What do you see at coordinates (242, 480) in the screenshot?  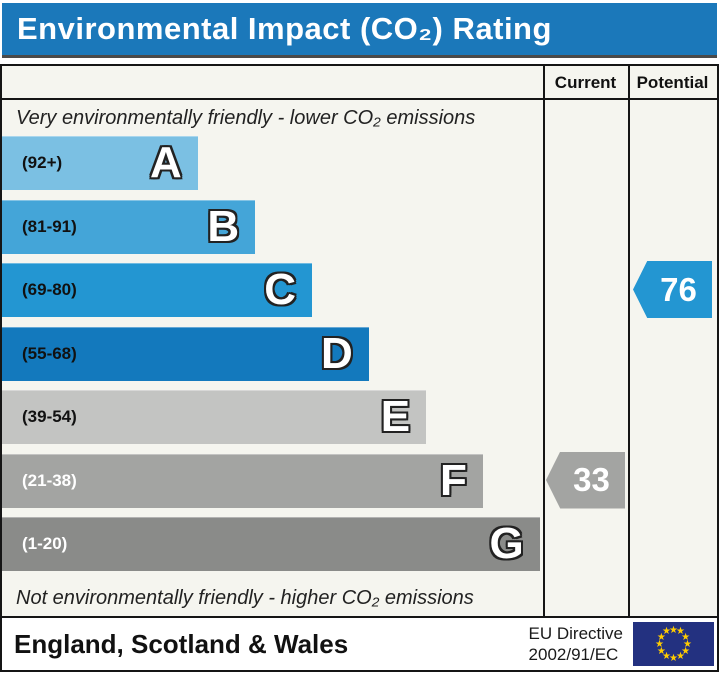 I see `band-bar-F: (21-38) F` at bounding box center [242, 480].